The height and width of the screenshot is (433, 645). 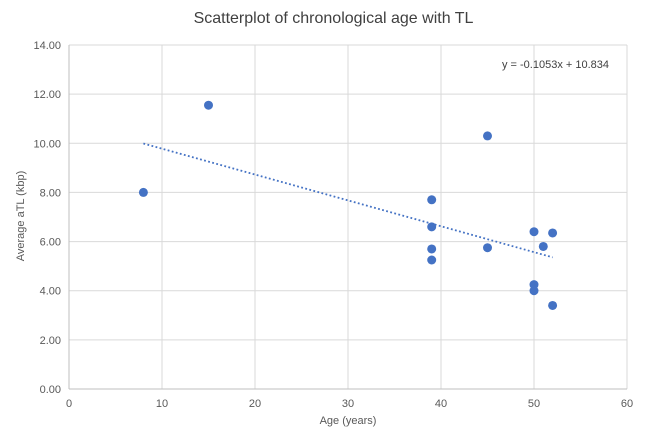 What do you see at coordinates (627, 404) in the screenshot?
I see `x-tick-label: 60` at bounding box center [627, 404].